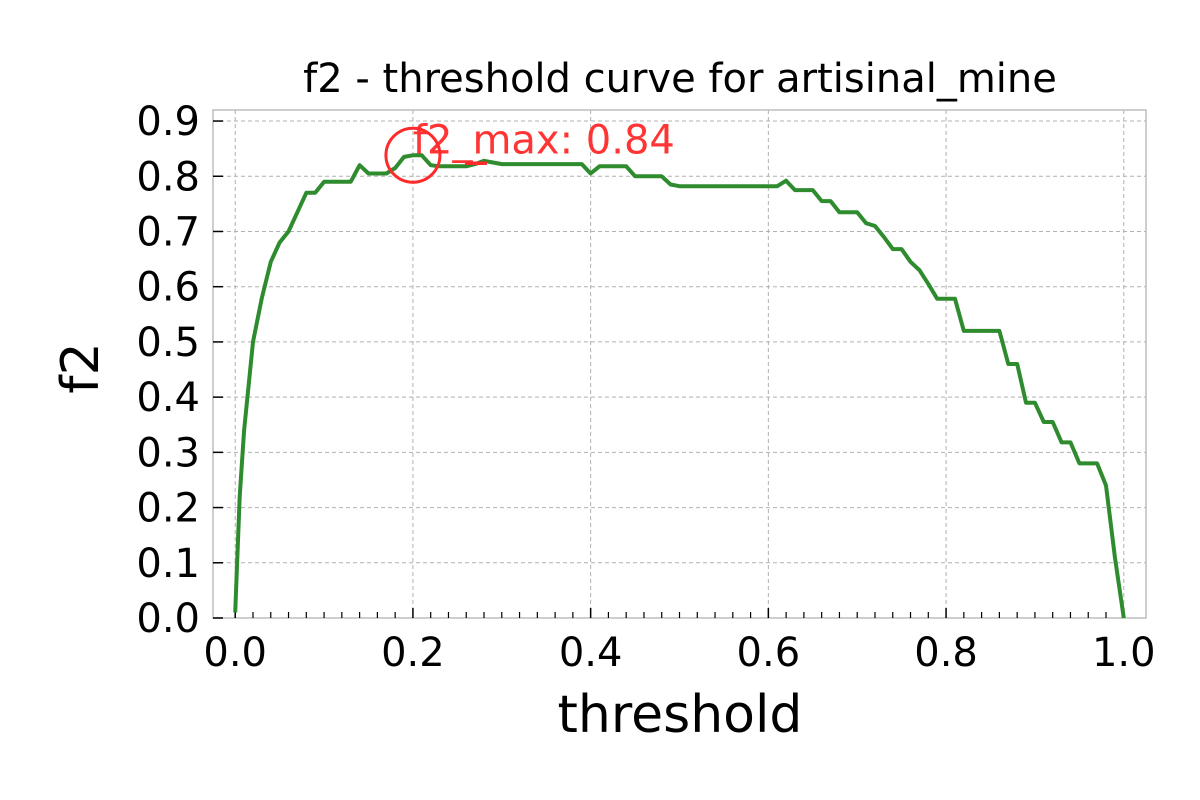 Image resolution: width=1200 pixels, height=800 pixels. I want to click on x-tick-label: 1.0, so click(1124, 653).